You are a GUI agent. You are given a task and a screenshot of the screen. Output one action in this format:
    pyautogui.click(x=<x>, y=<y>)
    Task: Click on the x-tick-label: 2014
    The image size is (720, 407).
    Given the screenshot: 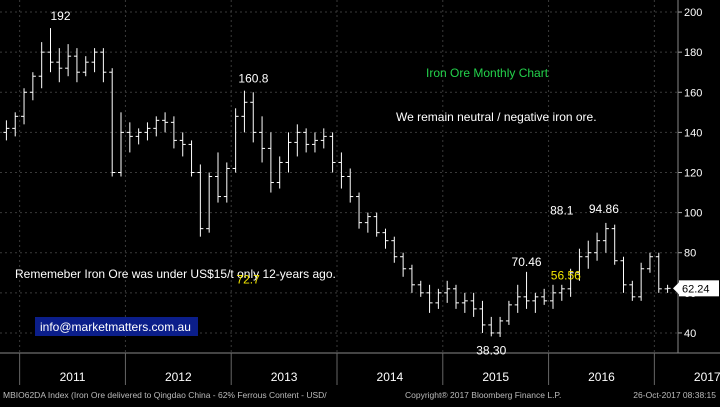 What is the action you would take?
    pyautogui.click(x=390, y=377)
    